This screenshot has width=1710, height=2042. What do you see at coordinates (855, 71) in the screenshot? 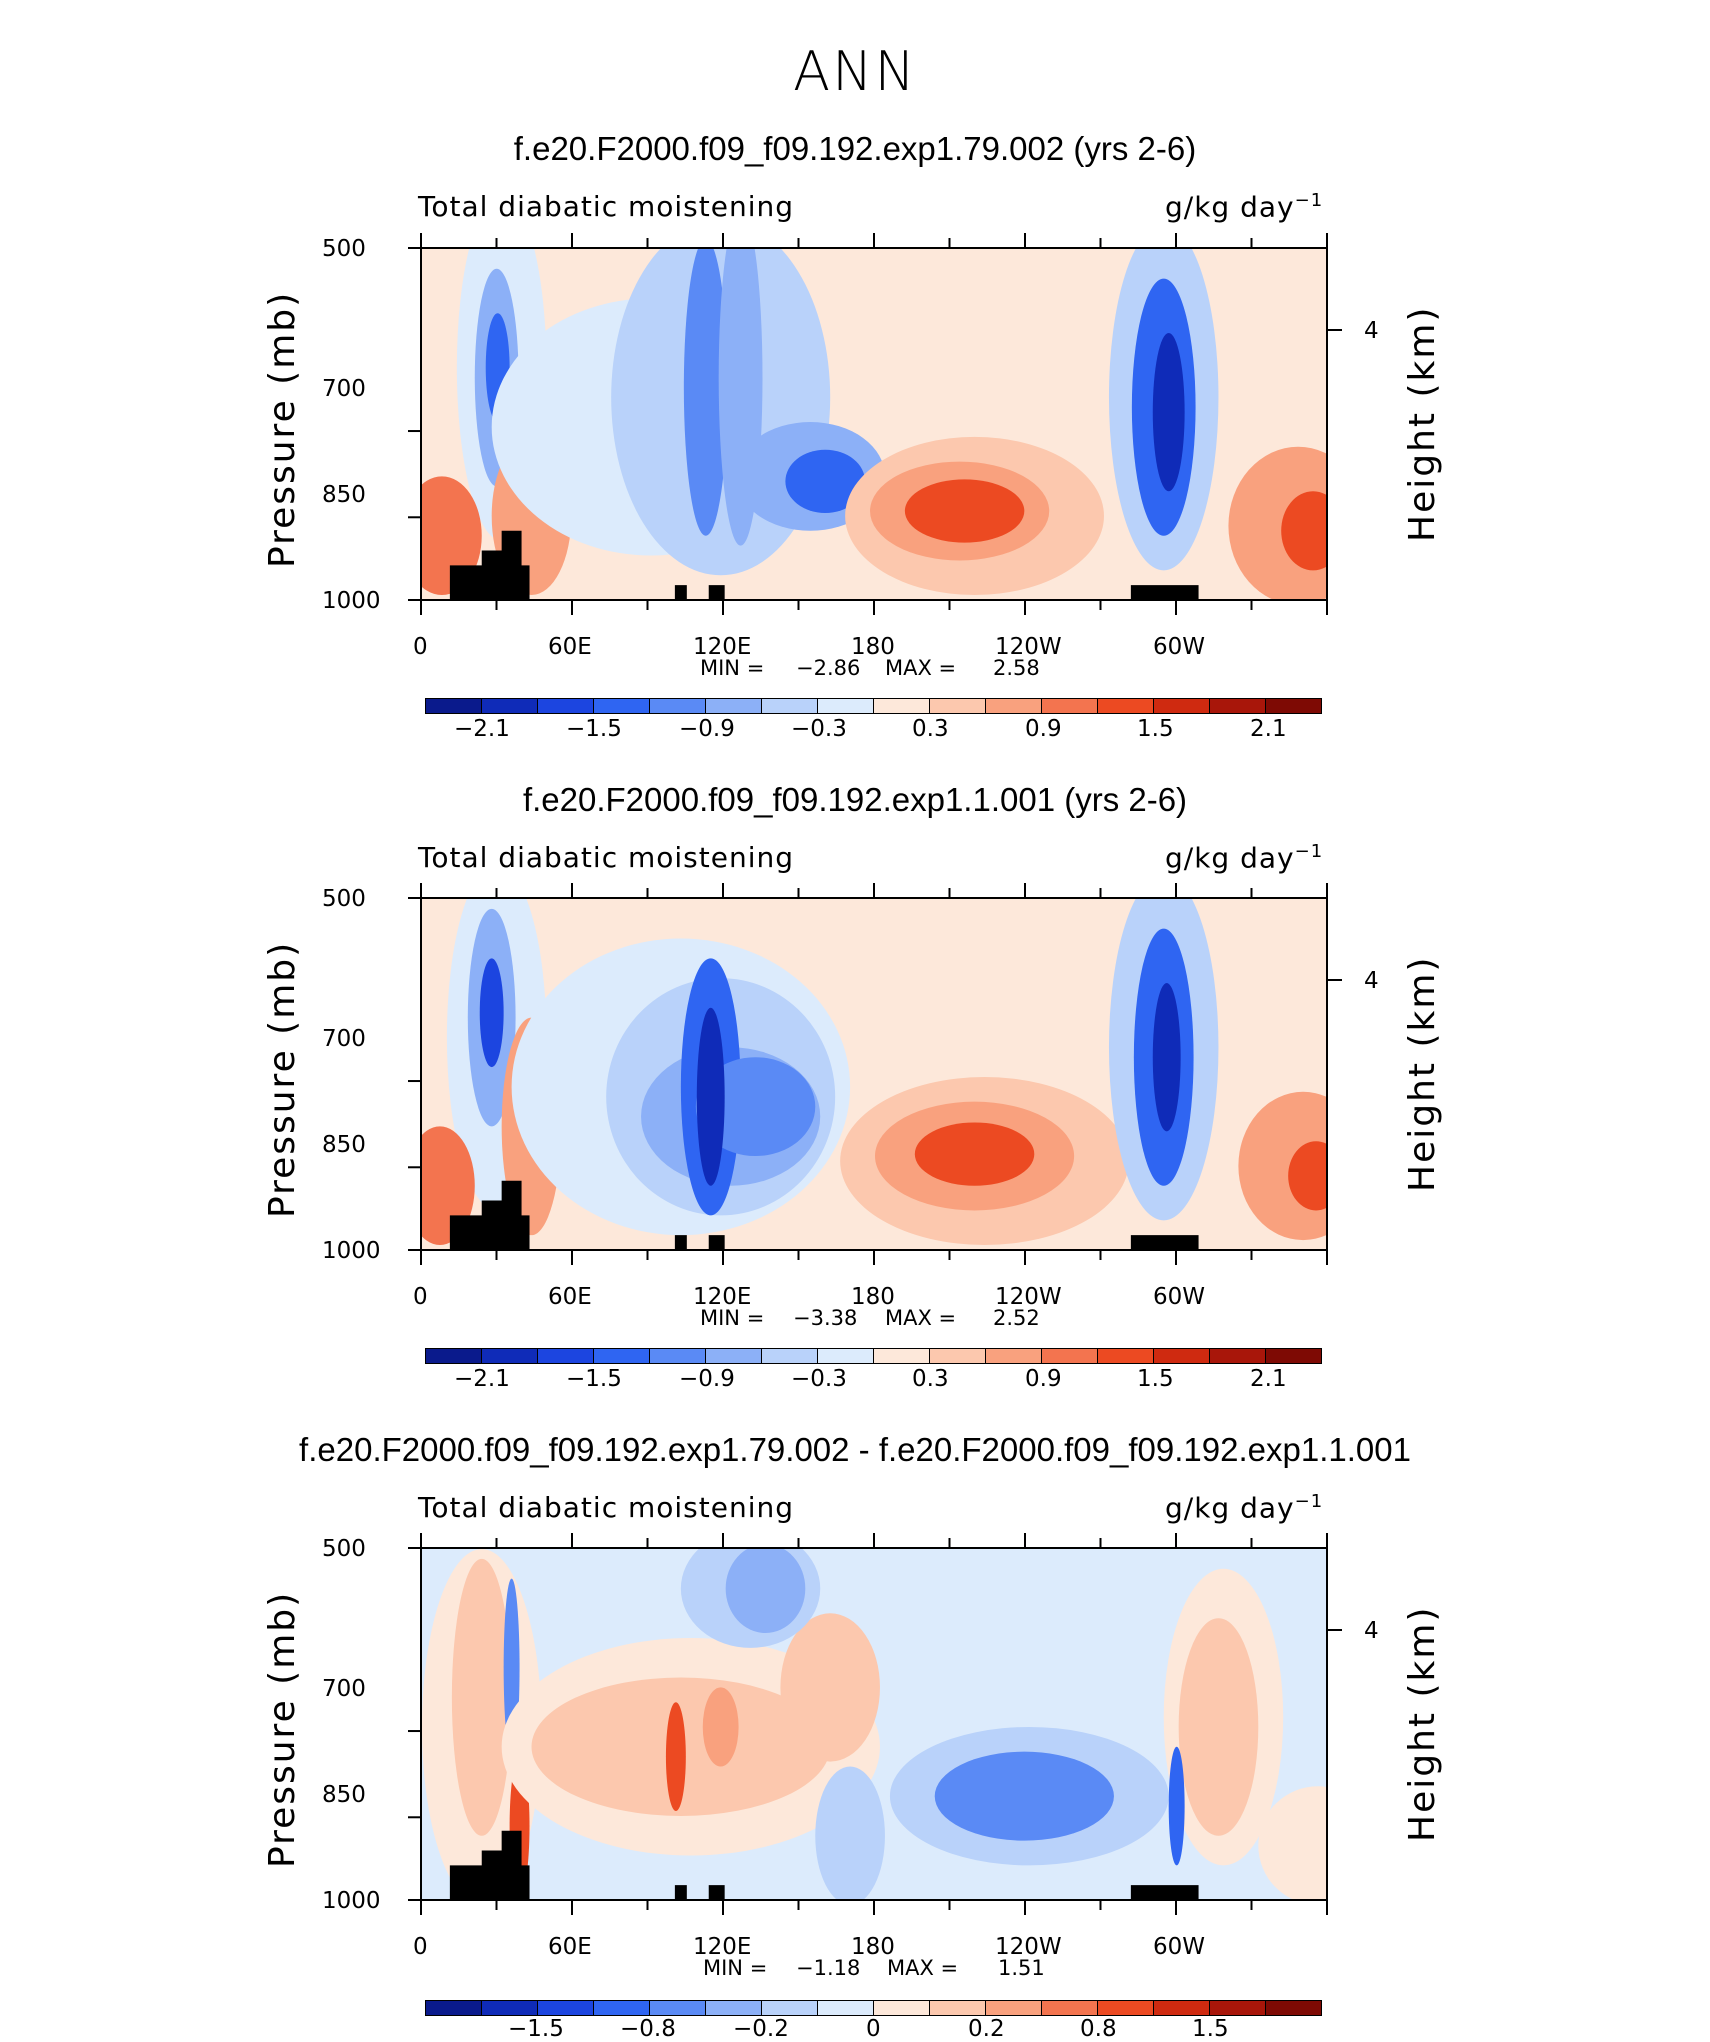
I see `main-title: ANN` at bounding box center [855, 71].